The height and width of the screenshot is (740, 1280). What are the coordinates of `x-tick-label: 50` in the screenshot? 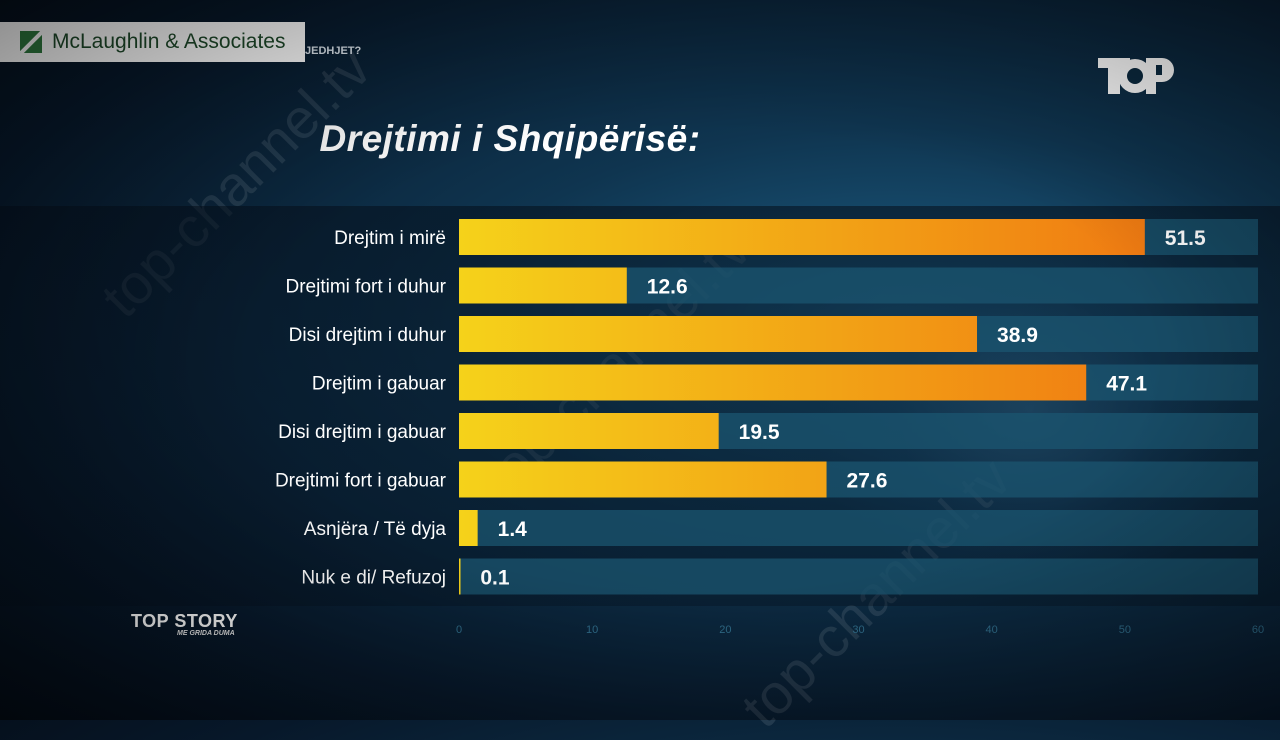 It's located at (1125, 630).